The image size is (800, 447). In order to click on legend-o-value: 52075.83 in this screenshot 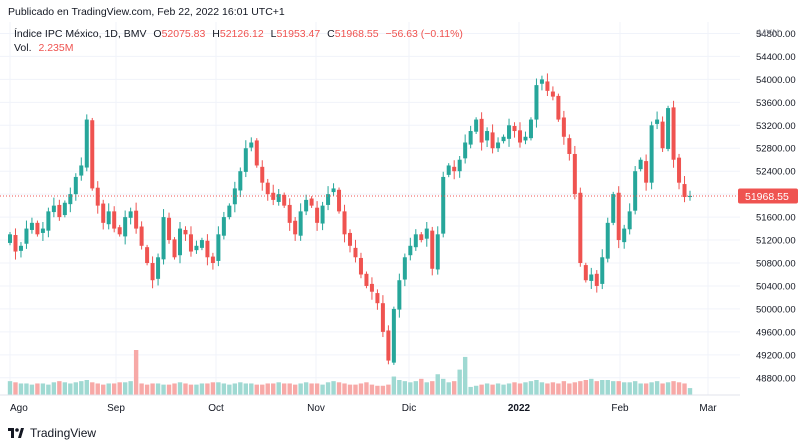, I will do `click(184, 34)`.